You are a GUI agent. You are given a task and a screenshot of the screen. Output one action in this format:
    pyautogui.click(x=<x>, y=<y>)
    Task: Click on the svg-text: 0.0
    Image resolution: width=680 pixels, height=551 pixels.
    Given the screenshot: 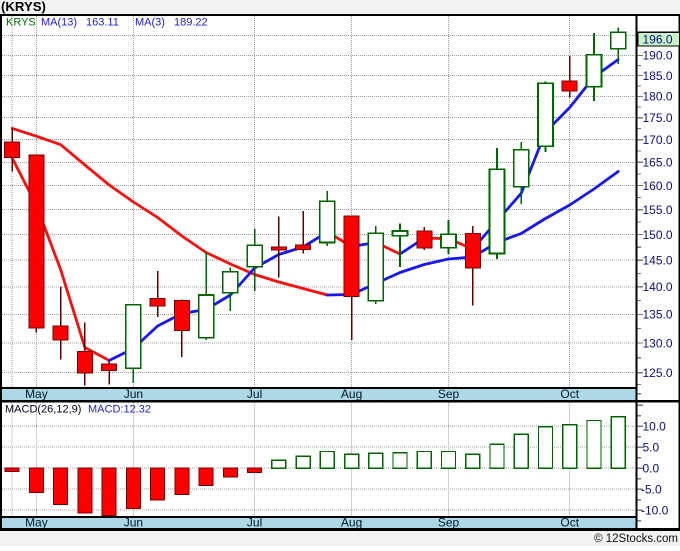 What is the action you would take?
    pyautogui.click(x=651, y=469)
    